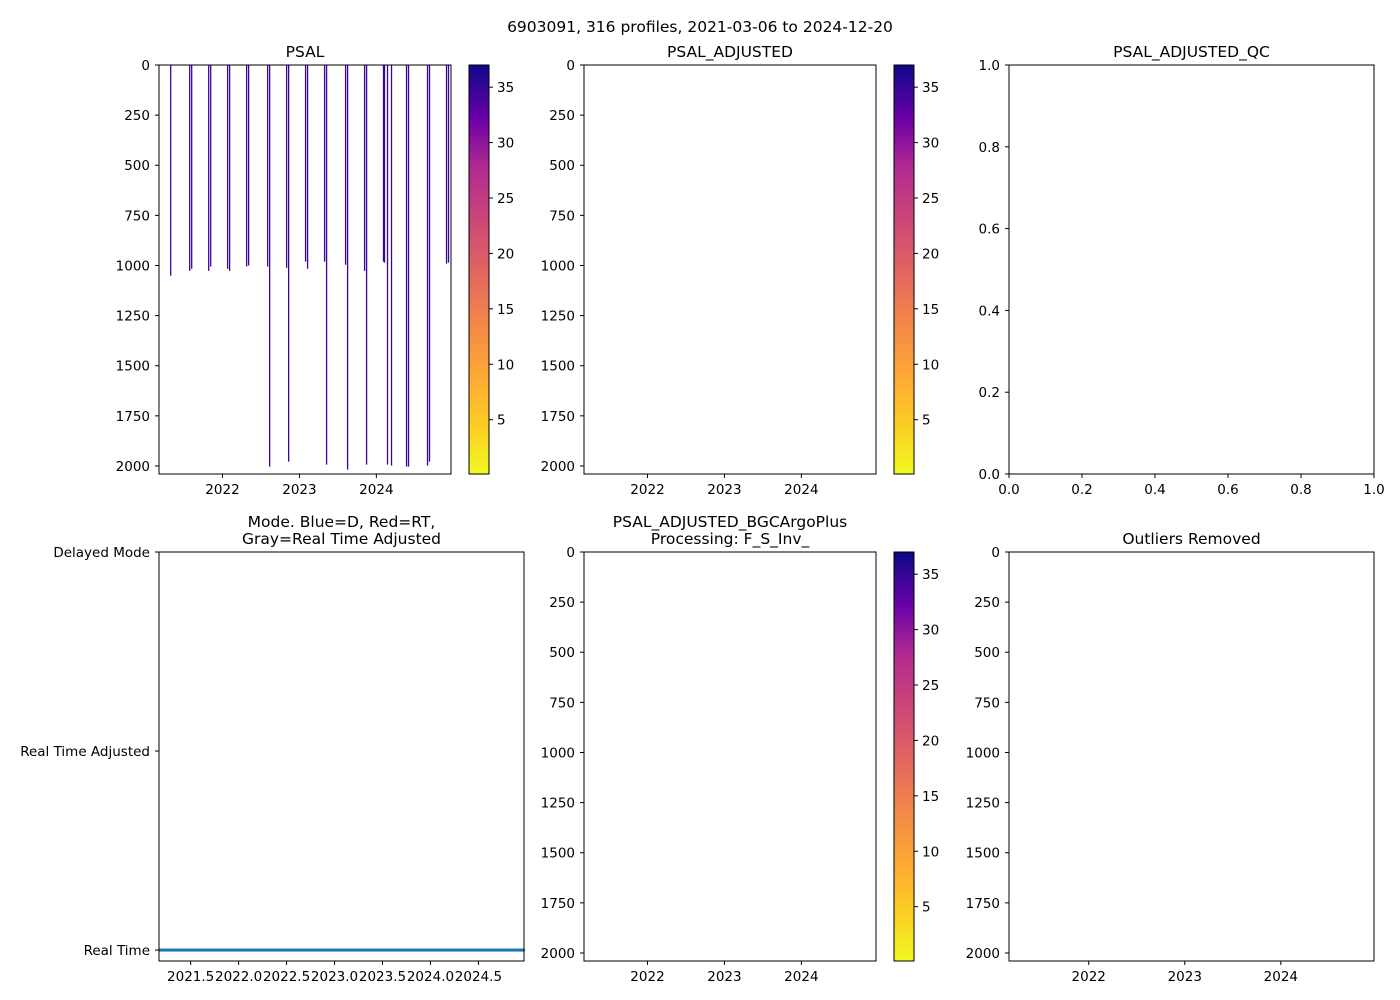 The image size is (1400, 1000). What do you see at coordinates (117, 951) in the screenshot?
I see `y-tick-label: Real Time` at bounding box center [117, 951].